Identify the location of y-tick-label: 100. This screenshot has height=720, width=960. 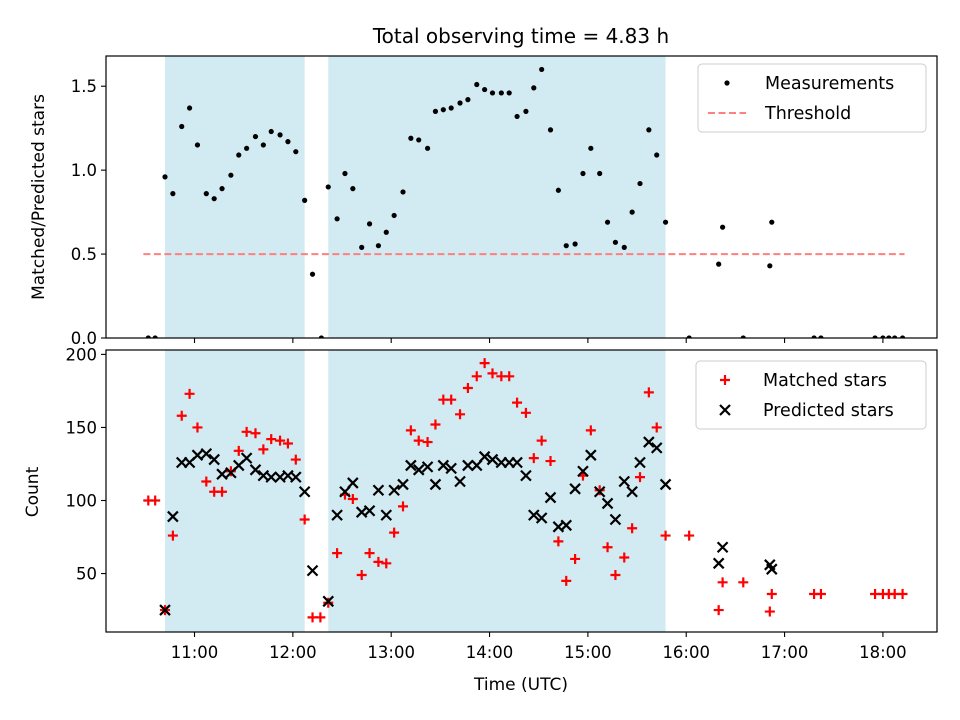
(82, 500).